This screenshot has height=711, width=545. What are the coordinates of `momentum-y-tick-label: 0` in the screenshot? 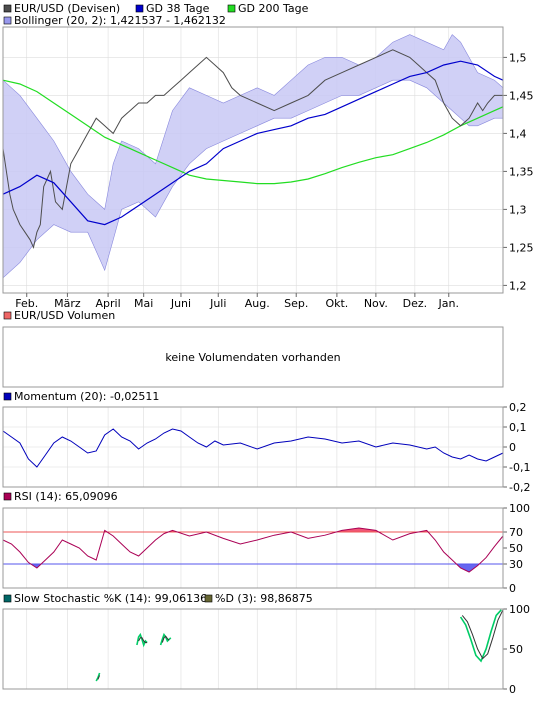 It's located at (512, 447).